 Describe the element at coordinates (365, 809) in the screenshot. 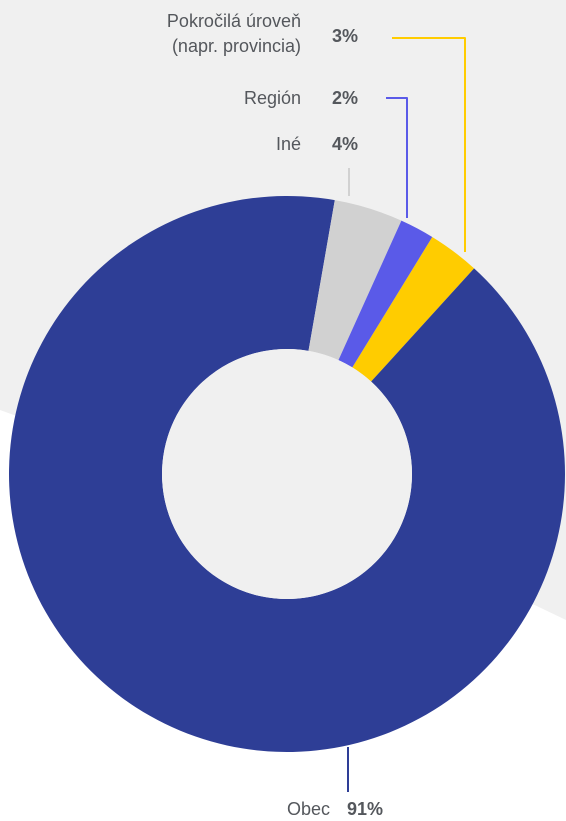

I see `slice-value-obec: 91%` at that location.